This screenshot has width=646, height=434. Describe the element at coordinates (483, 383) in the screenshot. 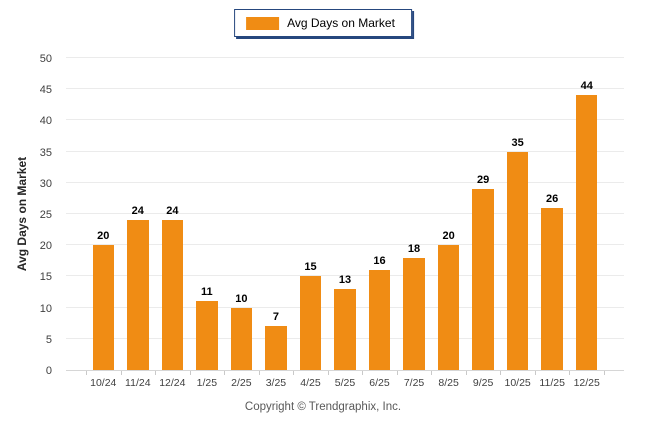

I see `x-tick-label: 9/25` at that location.